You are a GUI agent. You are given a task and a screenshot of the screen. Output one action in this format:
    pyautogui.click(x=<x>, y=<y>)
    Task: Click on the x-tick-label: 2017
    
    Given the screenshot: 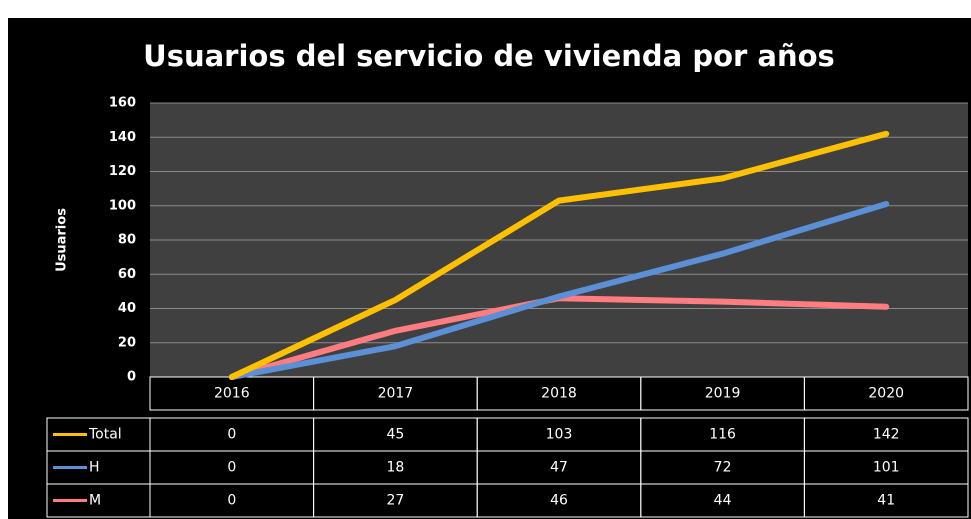 What is the action you would take?
    pyautogui.click(x=396, y=394)
    